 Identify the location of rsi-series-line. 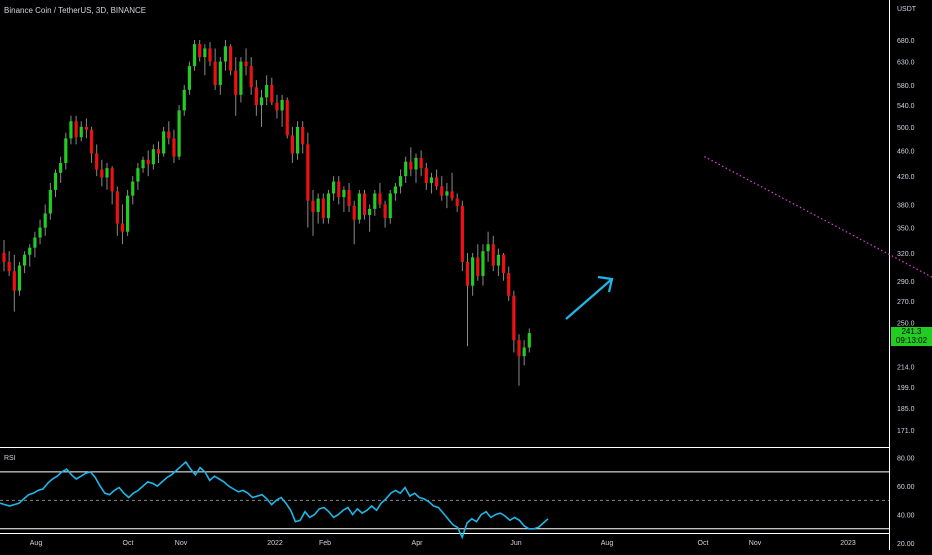
(274, 500).